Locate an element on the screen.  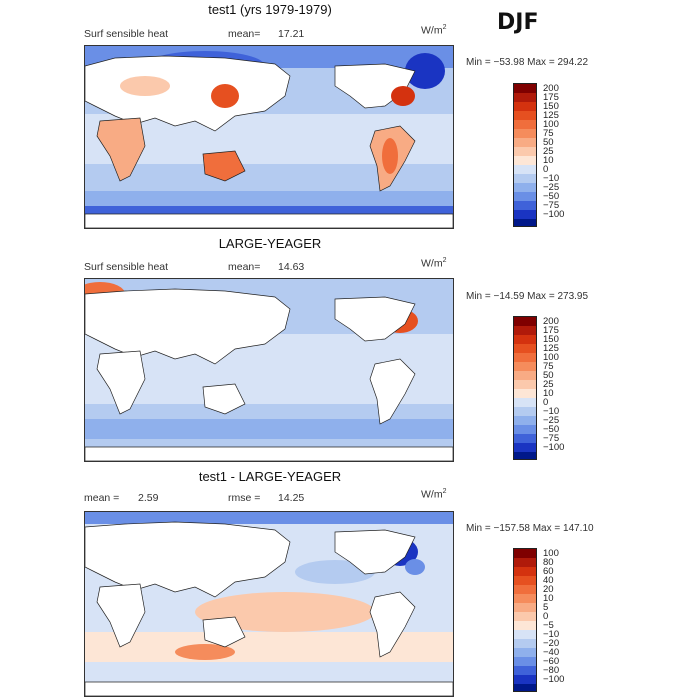
panel-3-cb-label: 60 is located at coordinates (548, 571).